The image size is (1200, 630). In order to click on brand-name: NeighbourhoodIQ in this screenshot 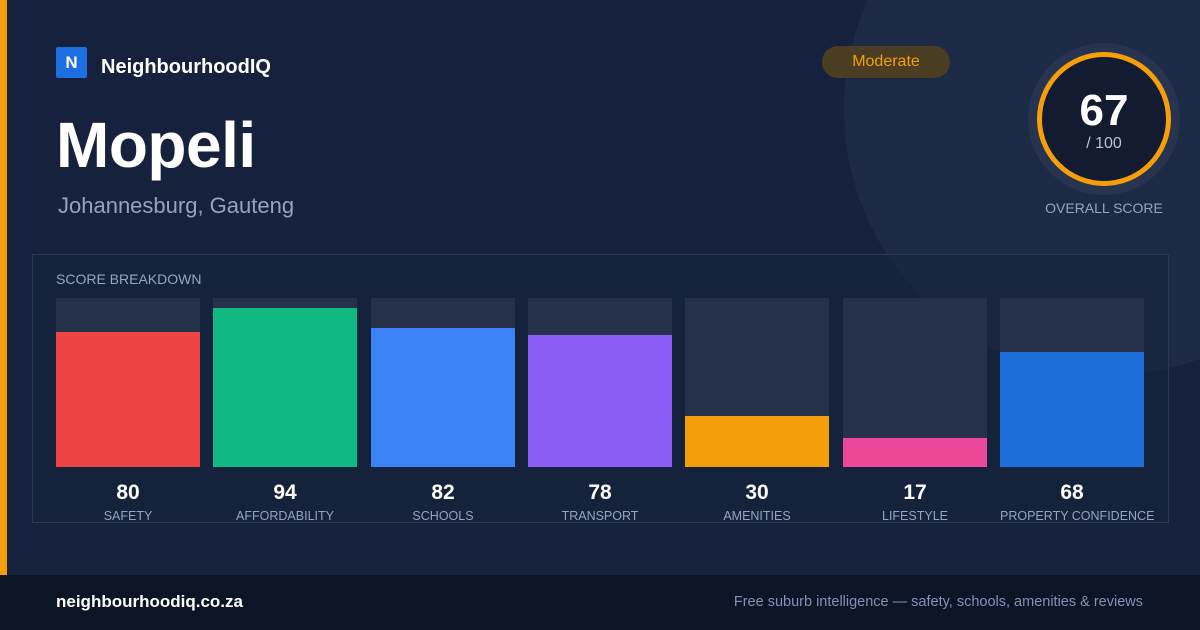, I will do `click(186, 67)`.